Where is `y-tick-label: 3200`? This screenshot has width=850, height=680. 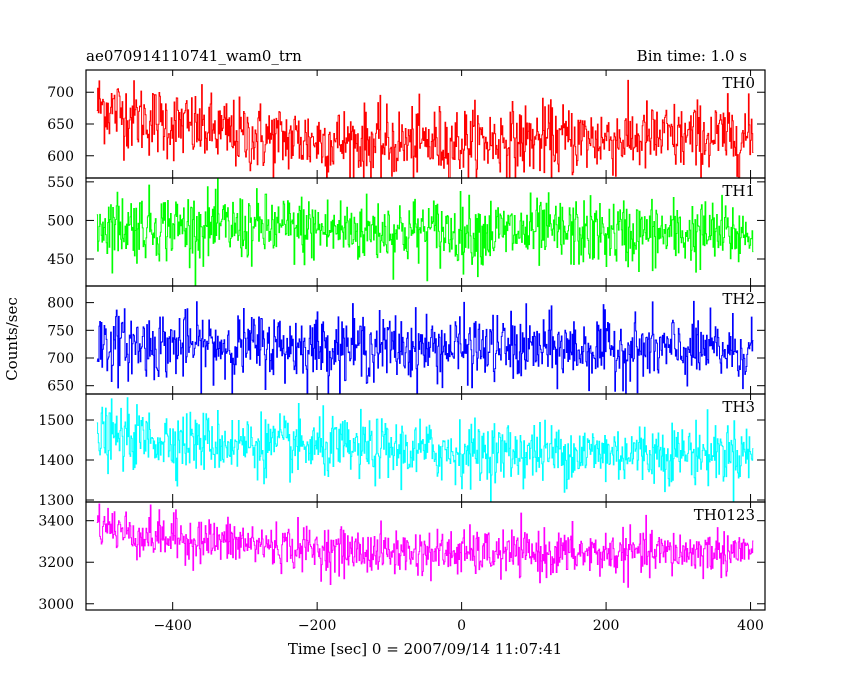
y-tick-label: 3200 is located at coordinates (56, 563).